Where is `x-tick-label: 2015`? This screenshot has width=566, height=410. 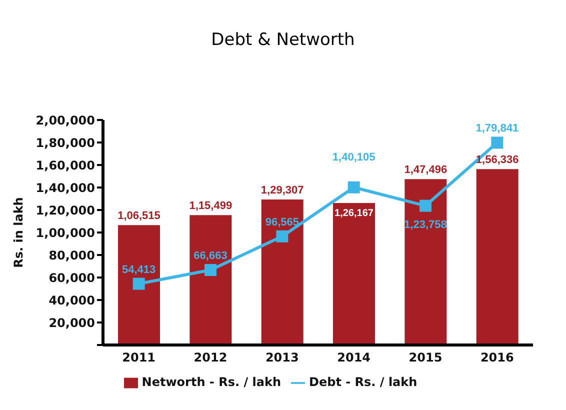
x-tick-label: 2015 is located at coordinates (425, 357).